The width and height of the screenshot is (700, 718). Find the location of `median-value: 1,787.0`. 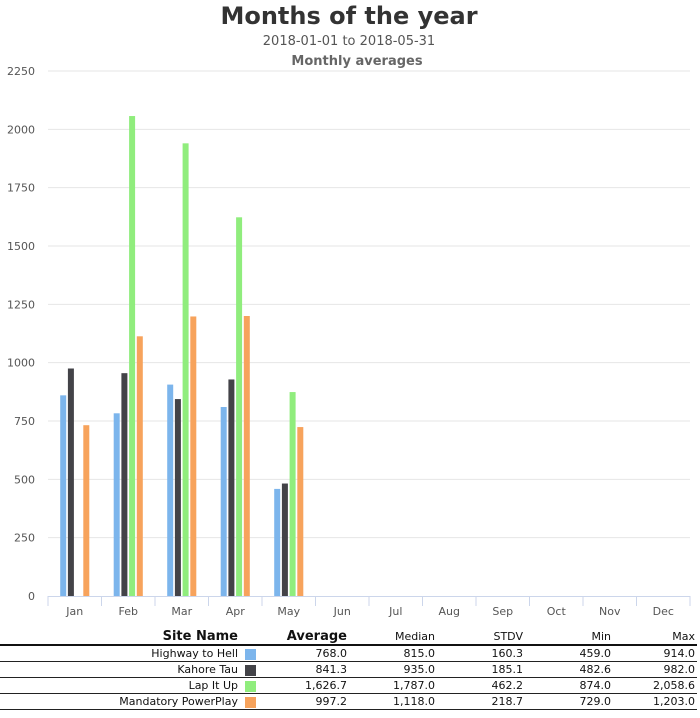

median-value: 1,787.0 is located at coordinates (393, 685).